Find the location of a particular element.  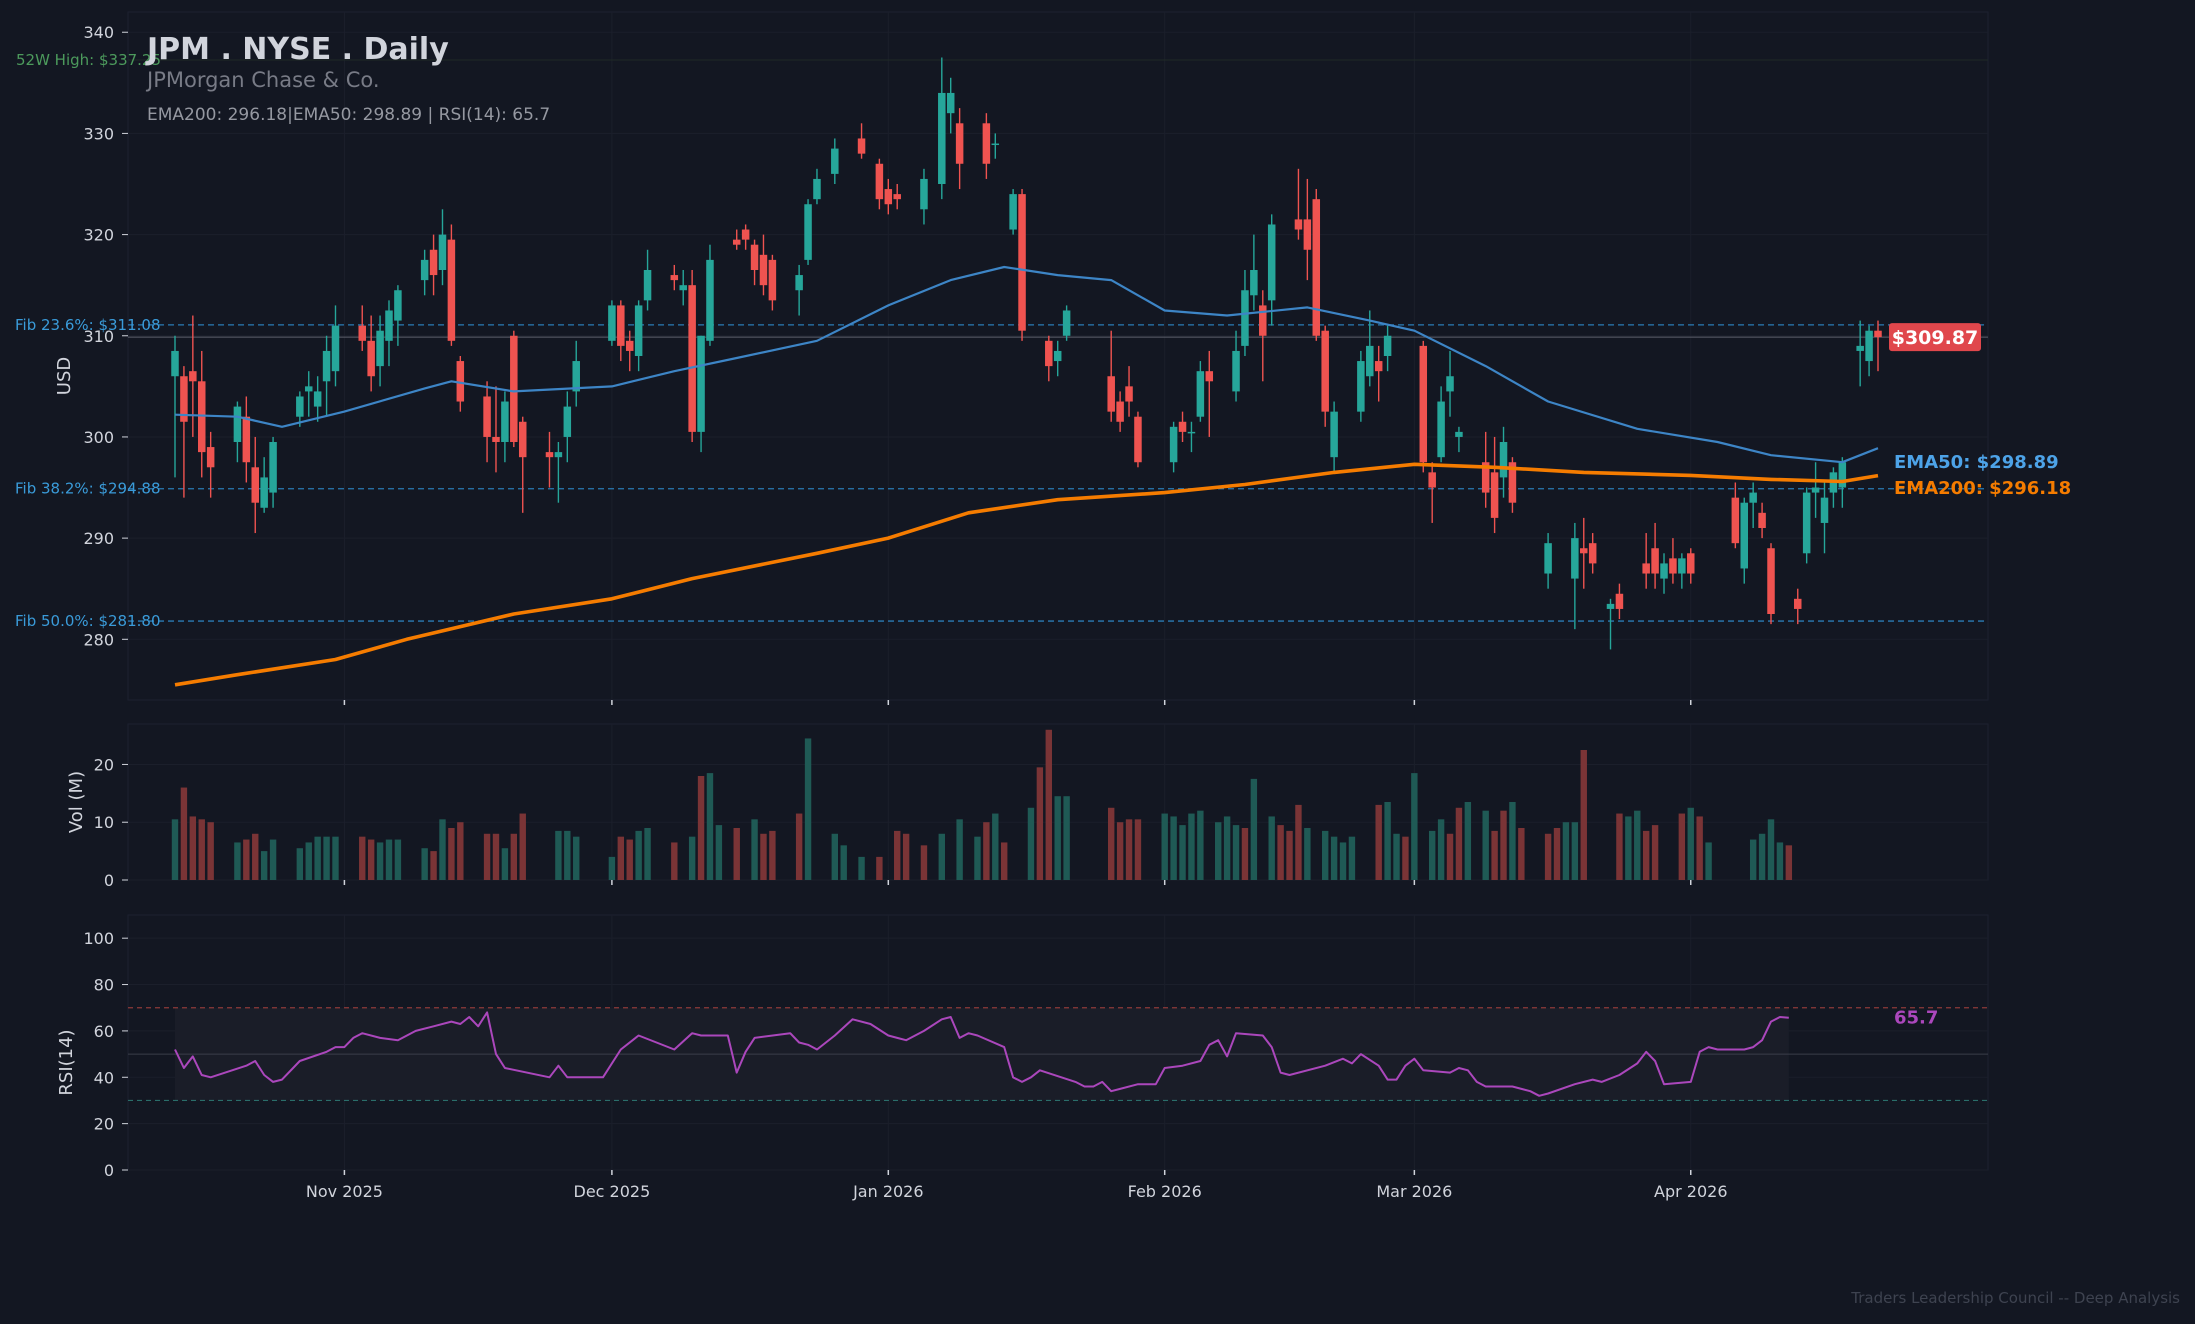

y-tick-label: 280 is located at coordinates (98, 639).